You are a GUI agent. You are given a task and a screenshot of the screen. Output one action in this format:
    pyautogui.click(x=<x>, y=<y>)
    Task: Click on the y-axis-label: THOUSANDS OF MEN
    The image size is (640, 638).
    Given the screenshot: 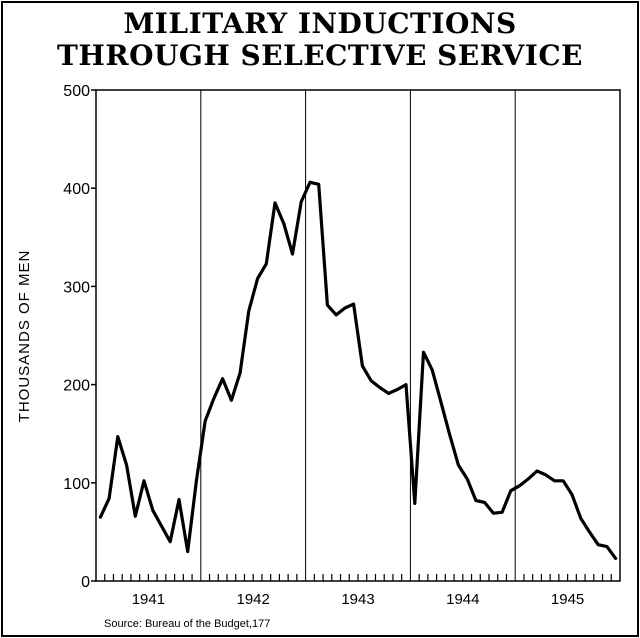 What is the action you would take?
    pyautogui.click(x=24, y=336)
    